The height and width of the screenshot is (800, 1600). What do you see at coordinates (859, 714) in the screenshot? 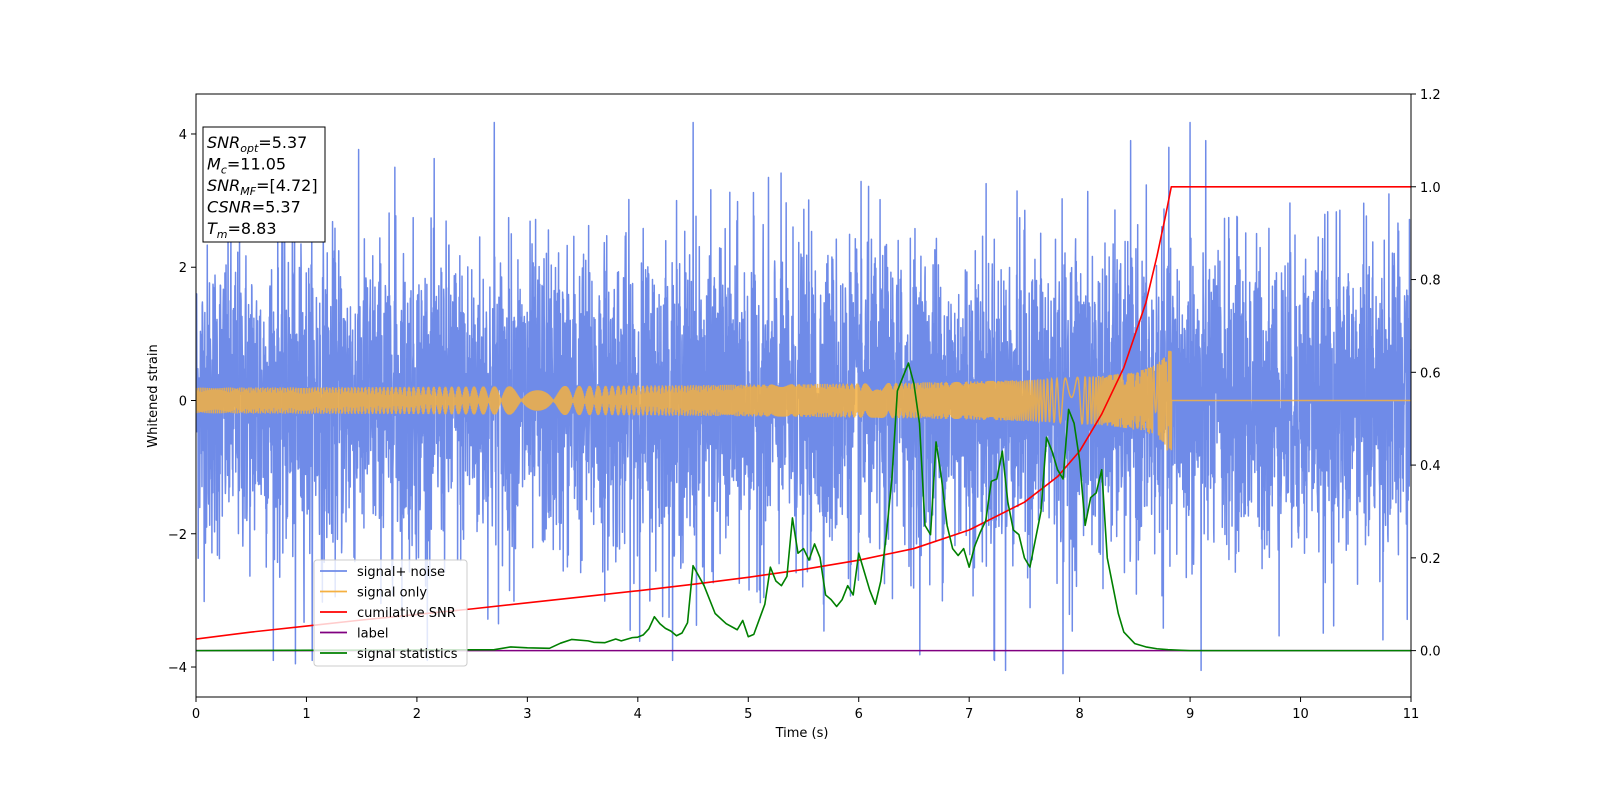
I see `x-tick-label: 6` at bounding box center [859, 714].